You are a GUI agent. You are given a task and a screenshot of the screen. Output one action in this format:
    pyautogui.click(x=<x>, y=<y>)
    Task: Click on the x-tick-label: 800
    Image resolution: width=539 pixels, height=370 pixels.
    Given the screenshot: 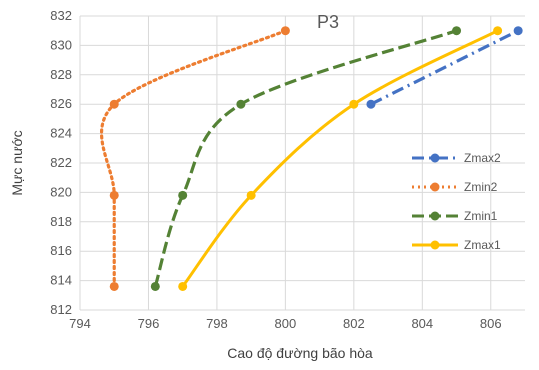 What is the action you would take?
    pyautogui.click(x=286, y=323)
    